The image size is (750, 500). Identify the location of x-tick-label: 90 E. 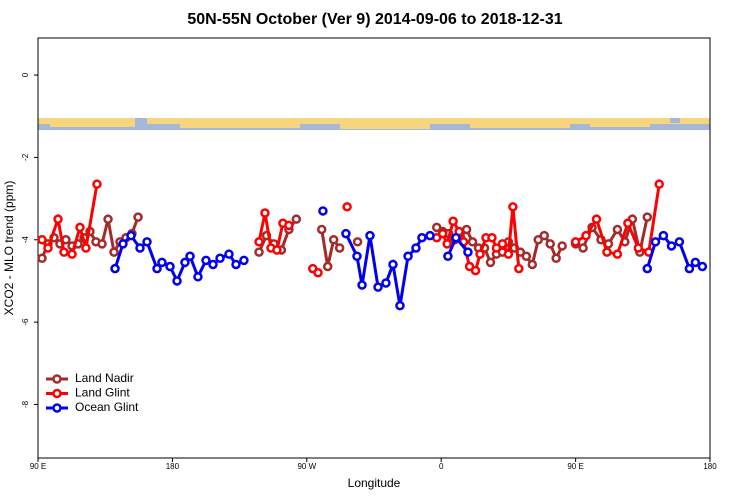
(38, 466).